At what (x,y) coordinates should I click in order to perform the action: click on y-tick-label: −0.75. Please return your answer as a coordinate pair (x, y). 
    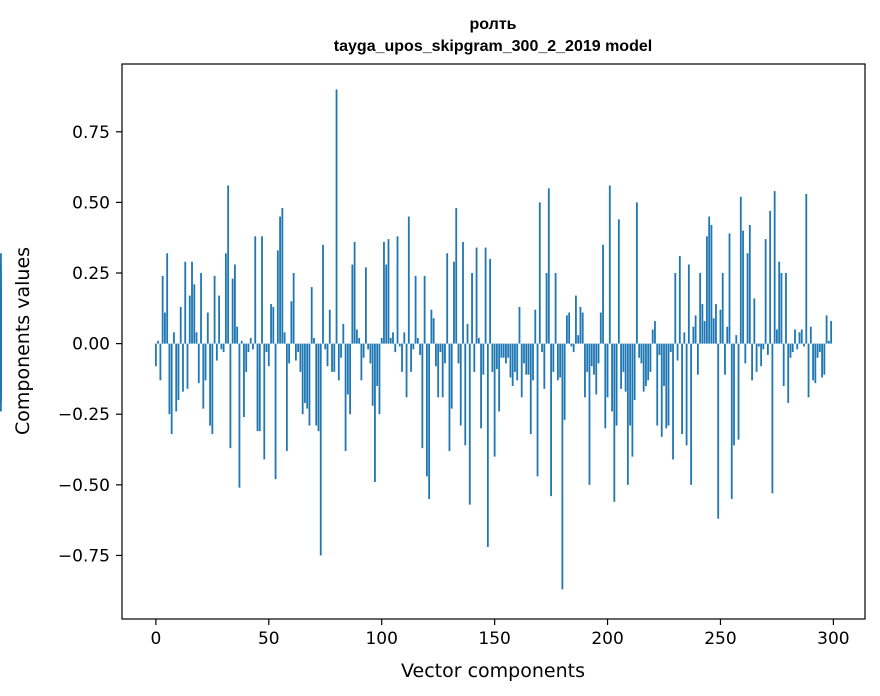
    Looking at the image, I should click on (84, 556).